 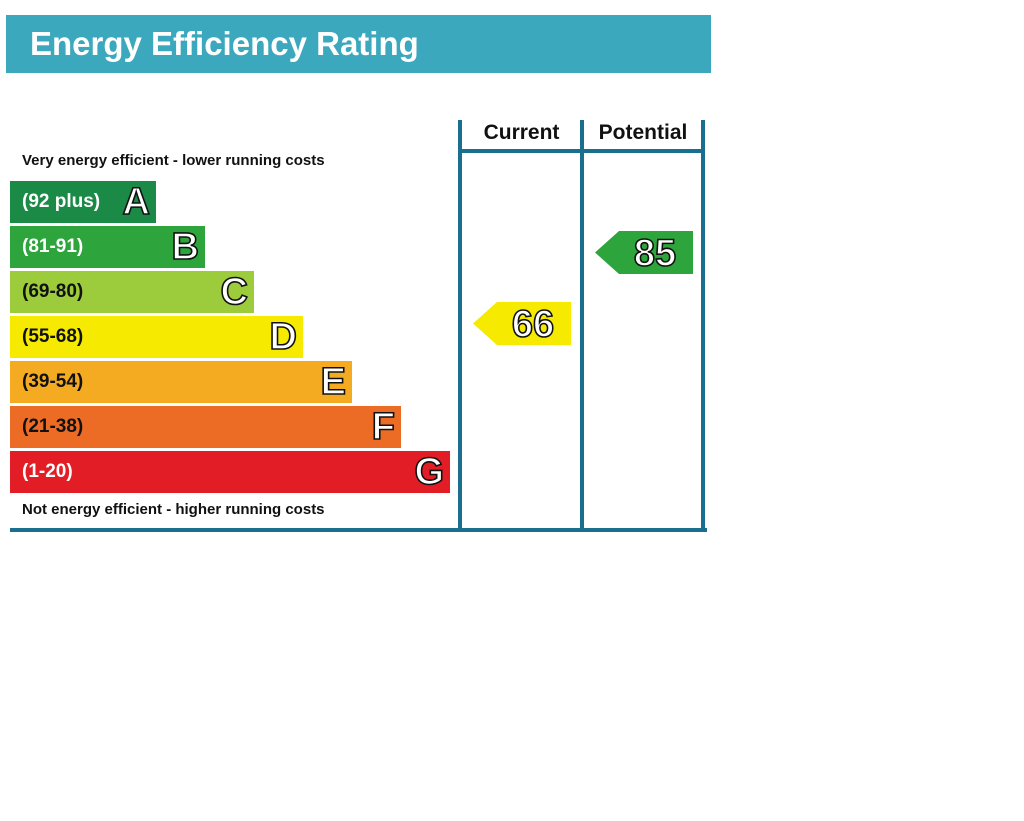 What do you see at coordinates (61, 201) in the screenshot?
I see `band-range-label: (92 plus)` at bounding box center [61, 201].